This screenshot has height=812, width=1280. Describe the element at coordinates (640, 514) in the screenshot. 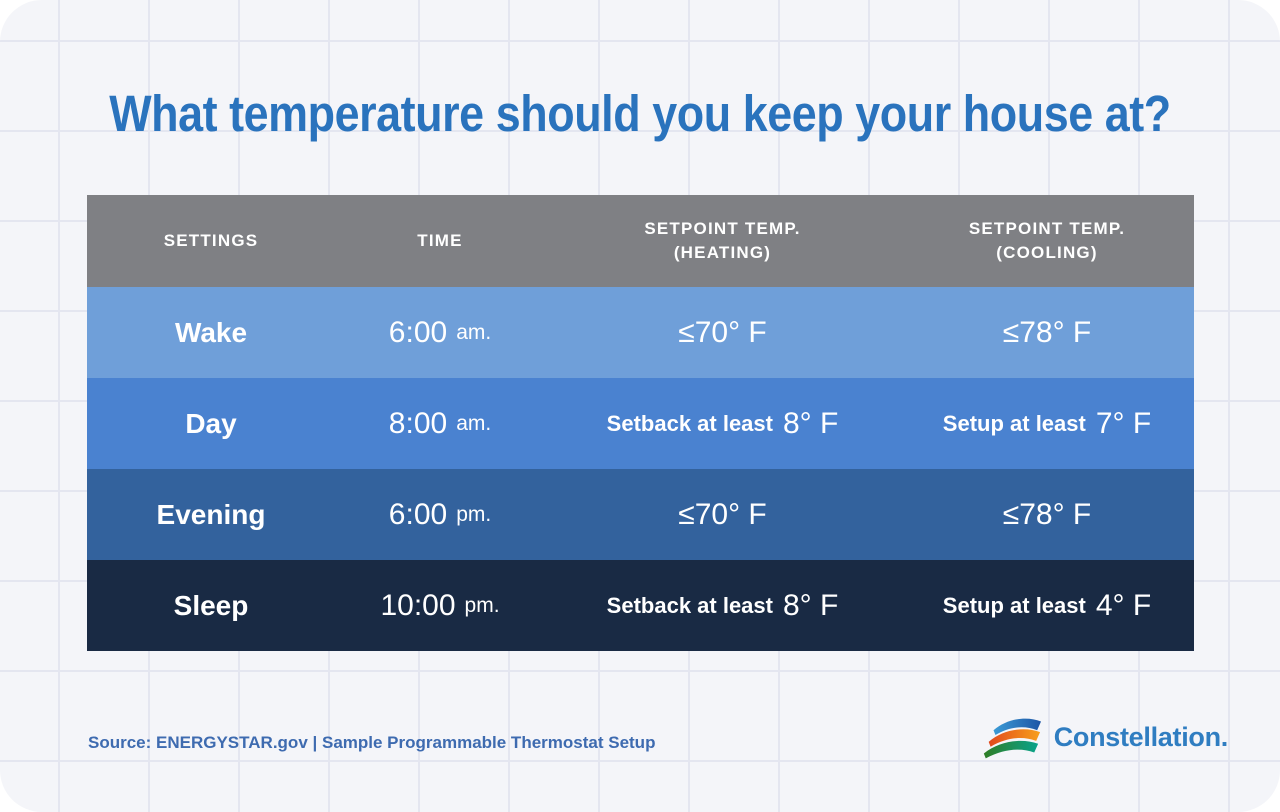

I see `table-row-evening: Evening 6:00 pm. ≤70° F ≤78° F` at that location.